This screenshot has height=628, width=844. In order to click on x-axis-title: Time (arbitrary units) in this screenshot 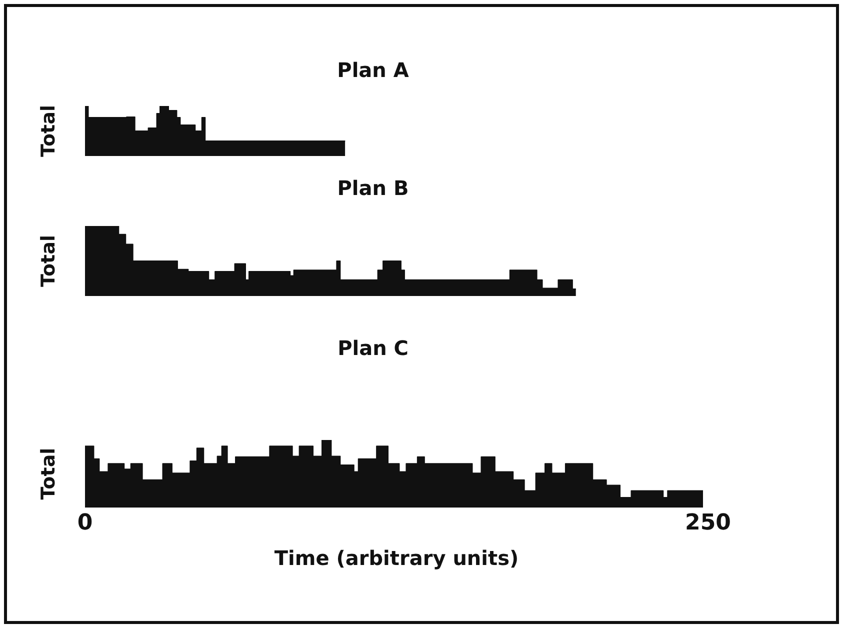, I will do `click(396, 558)`.